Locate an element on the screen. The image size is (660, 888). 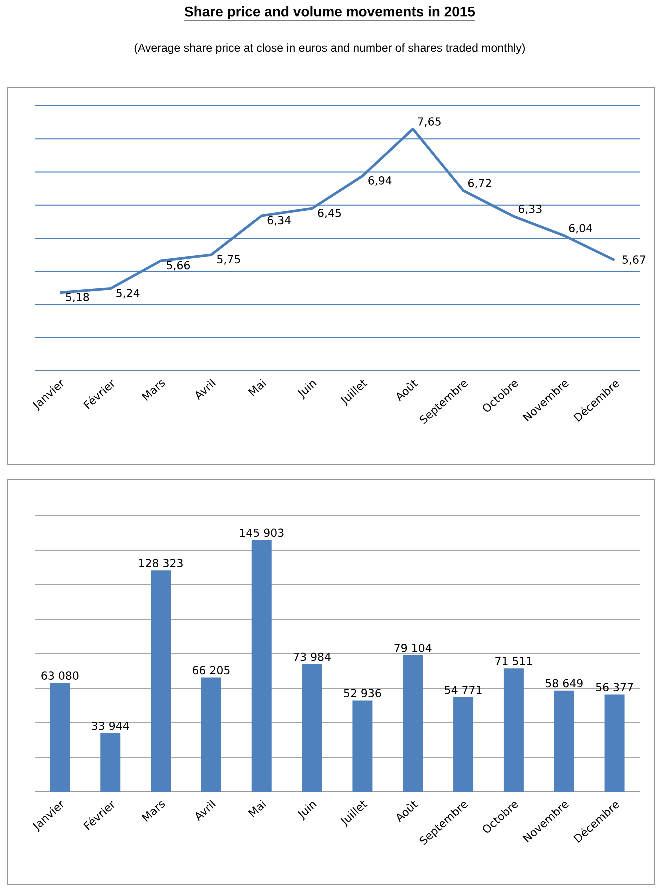
data-label: 54 771 is located at coordinates (463, 690).